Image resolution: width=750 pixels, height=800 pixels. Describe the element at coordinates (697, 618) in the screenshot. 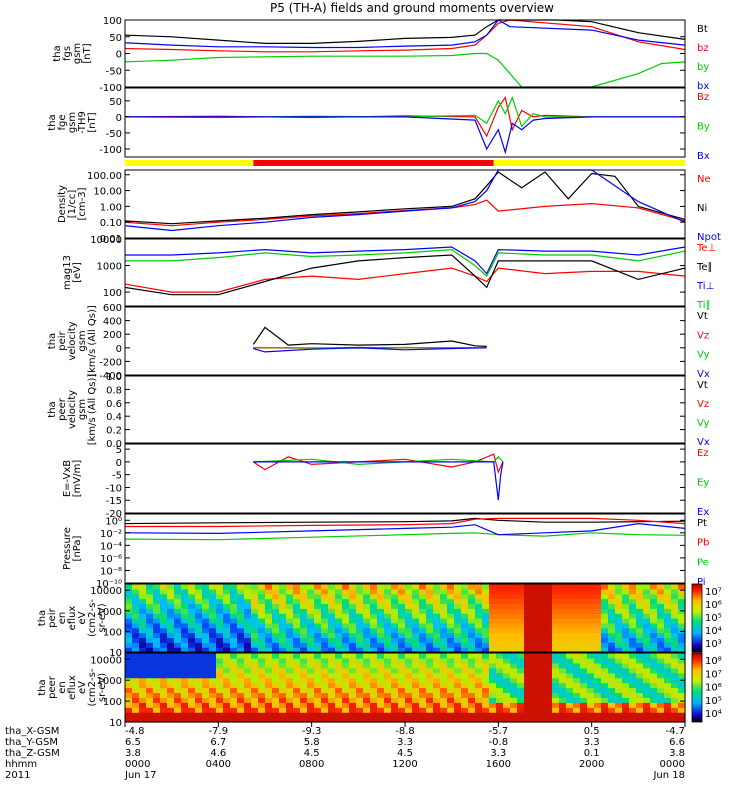

I see `colorbar` at that location.